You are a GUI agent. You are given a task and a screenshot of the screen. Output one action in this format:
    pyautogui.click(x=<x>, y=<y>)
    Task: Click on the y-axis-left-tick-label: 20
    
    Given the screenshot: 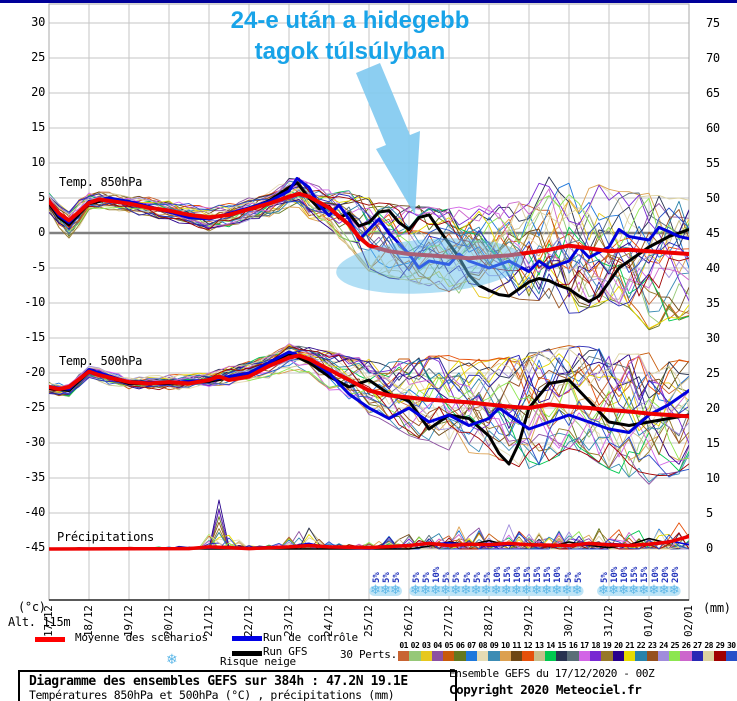 What is the action you would take?
    pyautogui.click(x=38, y=92)
    